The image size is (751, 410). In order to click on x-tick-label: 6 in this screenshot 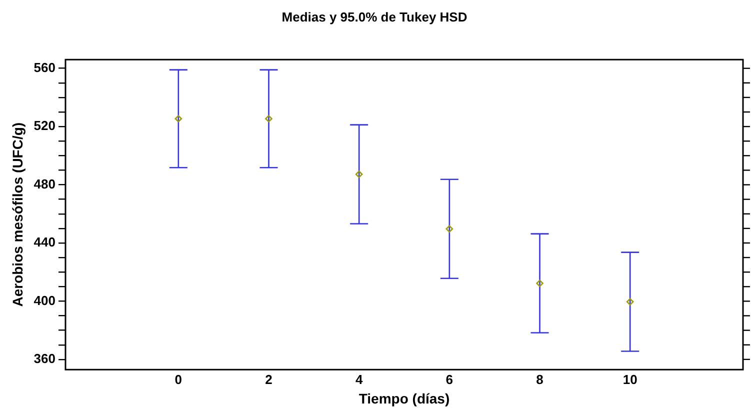, I will do `click(450, 379)`.